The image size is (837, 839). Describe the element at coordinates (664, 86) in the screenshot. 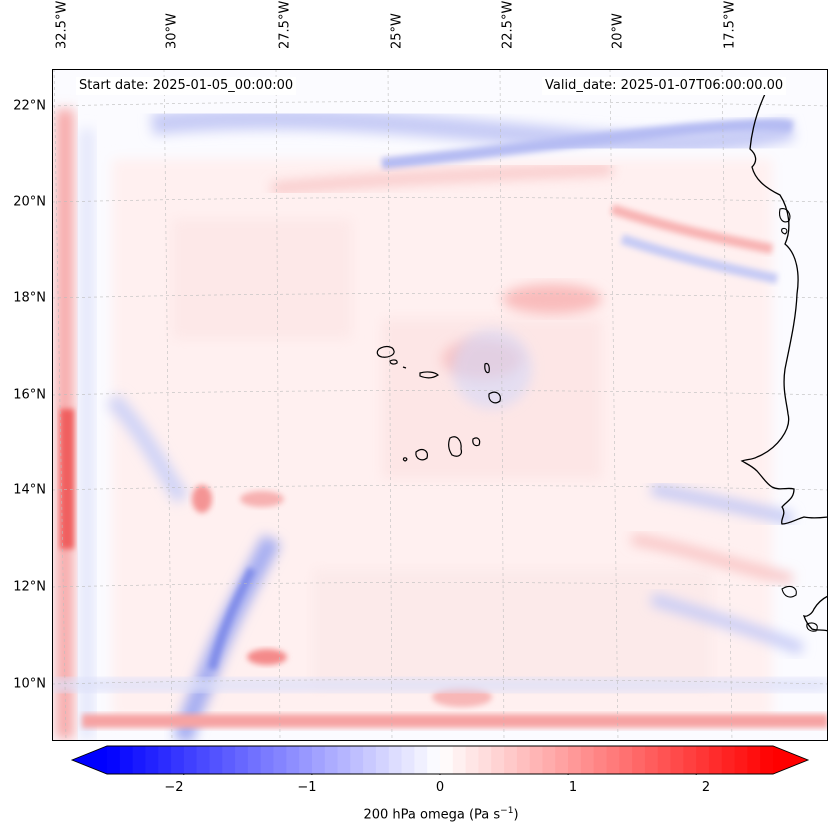

I see `valid-date-label: Valid_date: 2025-01-07T06:00:00.00` at that location.